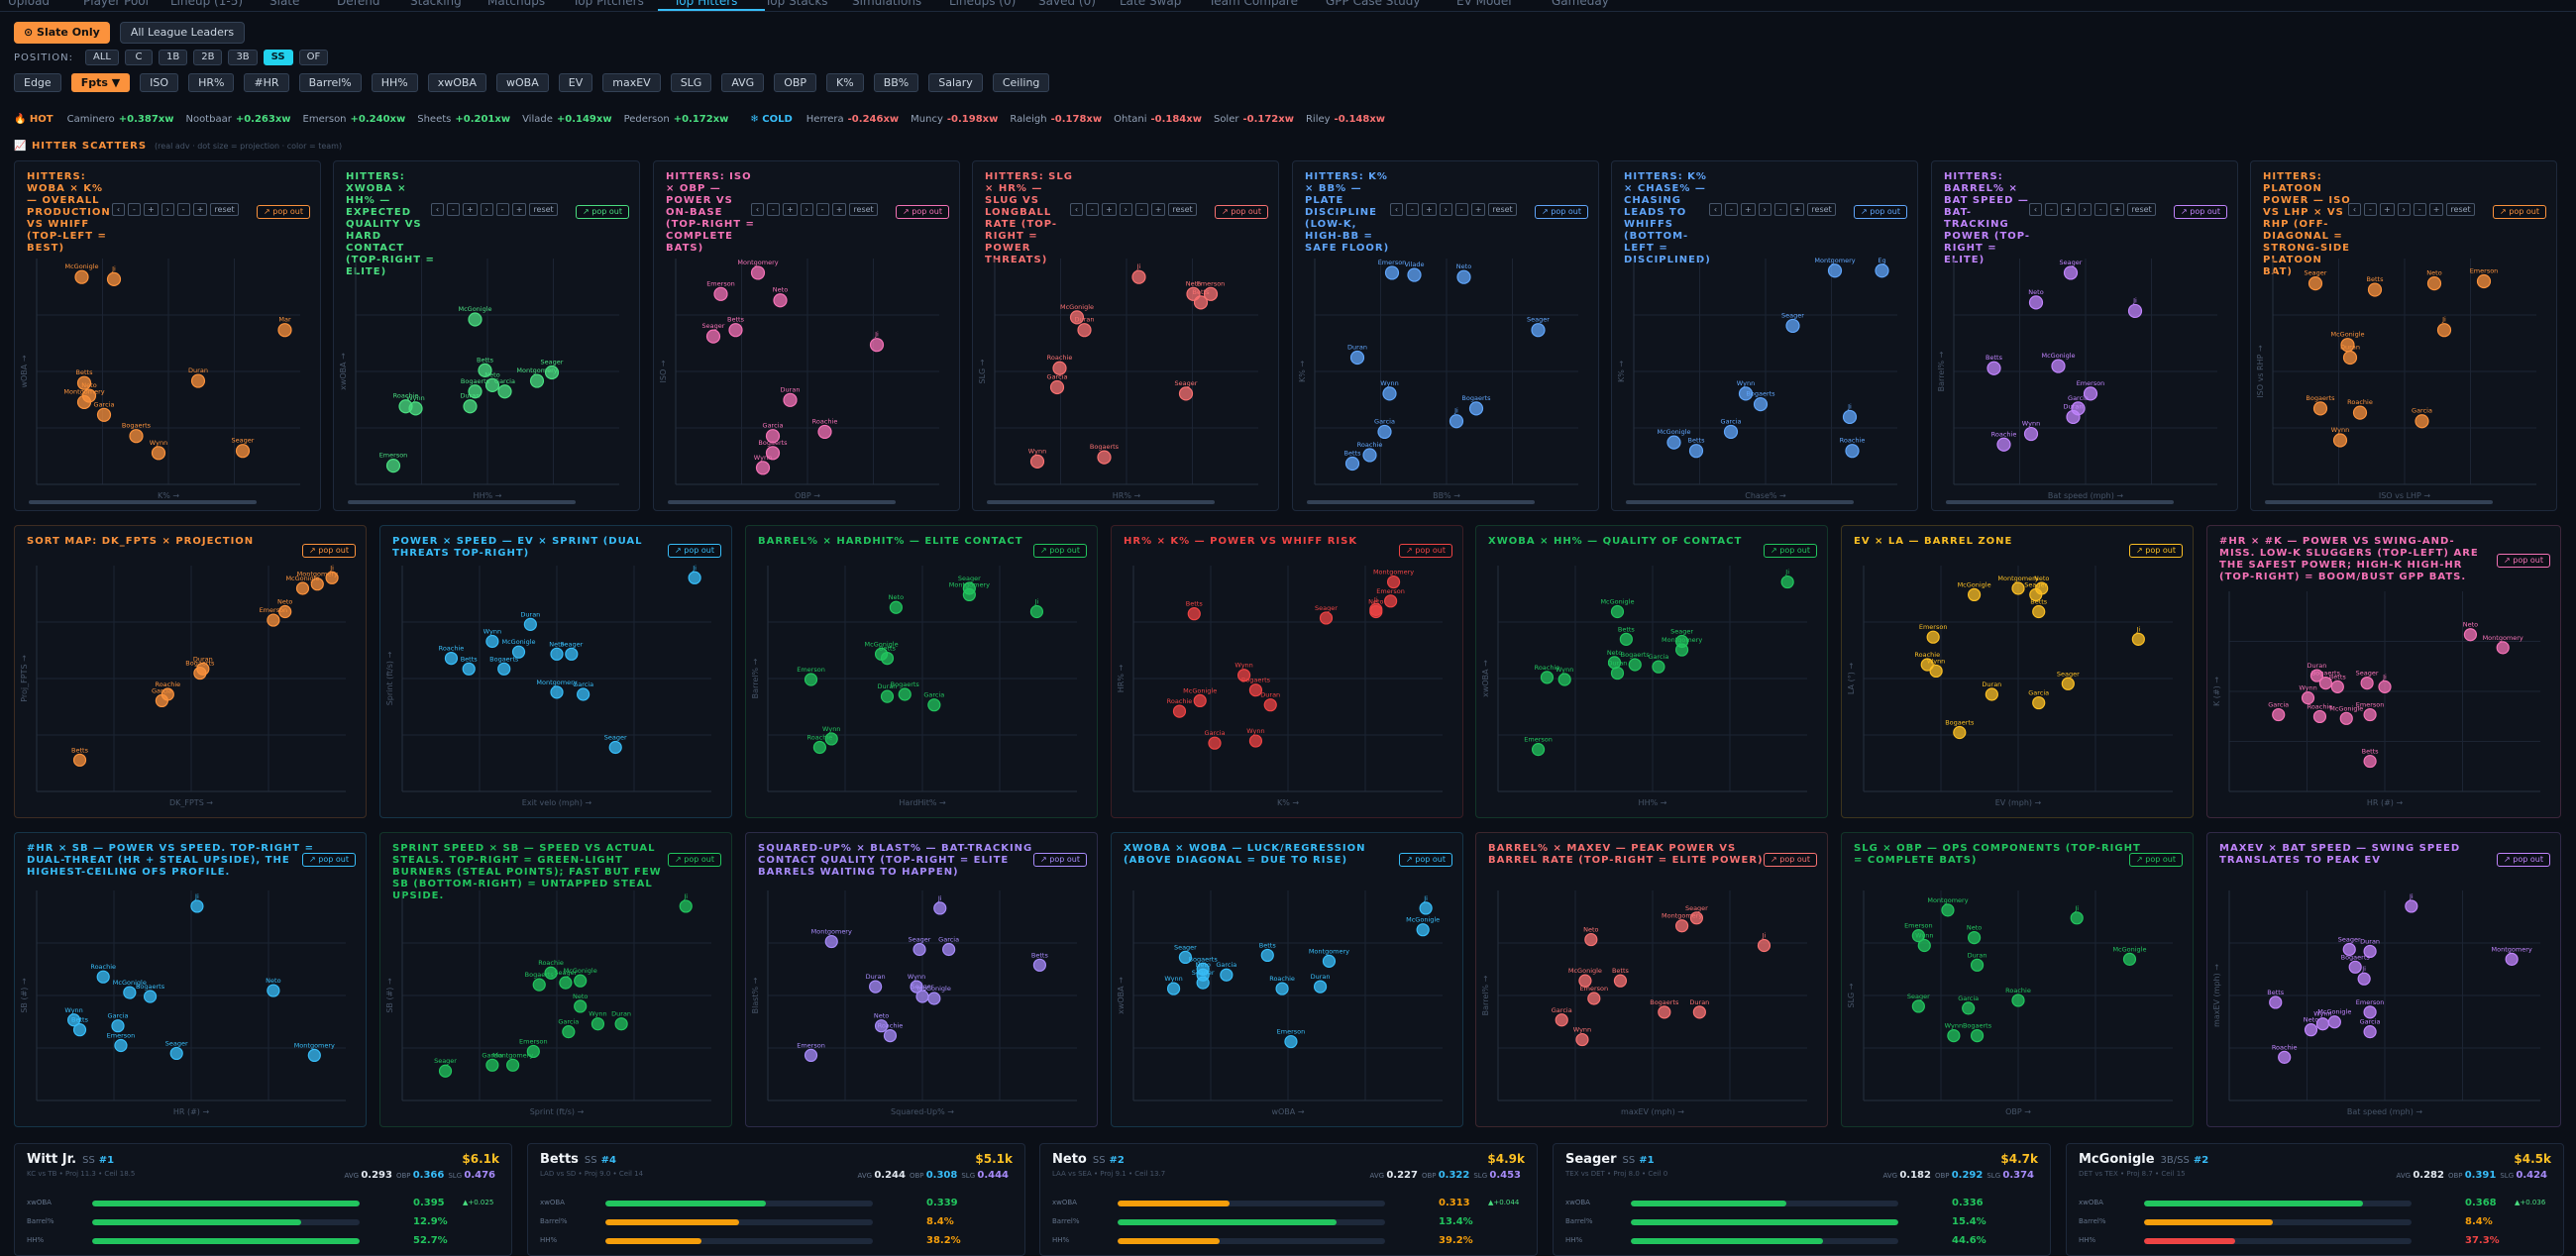  Describe the element at coordinates (1484, 4) in the screenshot. I see `nav-tab-ev-model: EV Model` at that location.